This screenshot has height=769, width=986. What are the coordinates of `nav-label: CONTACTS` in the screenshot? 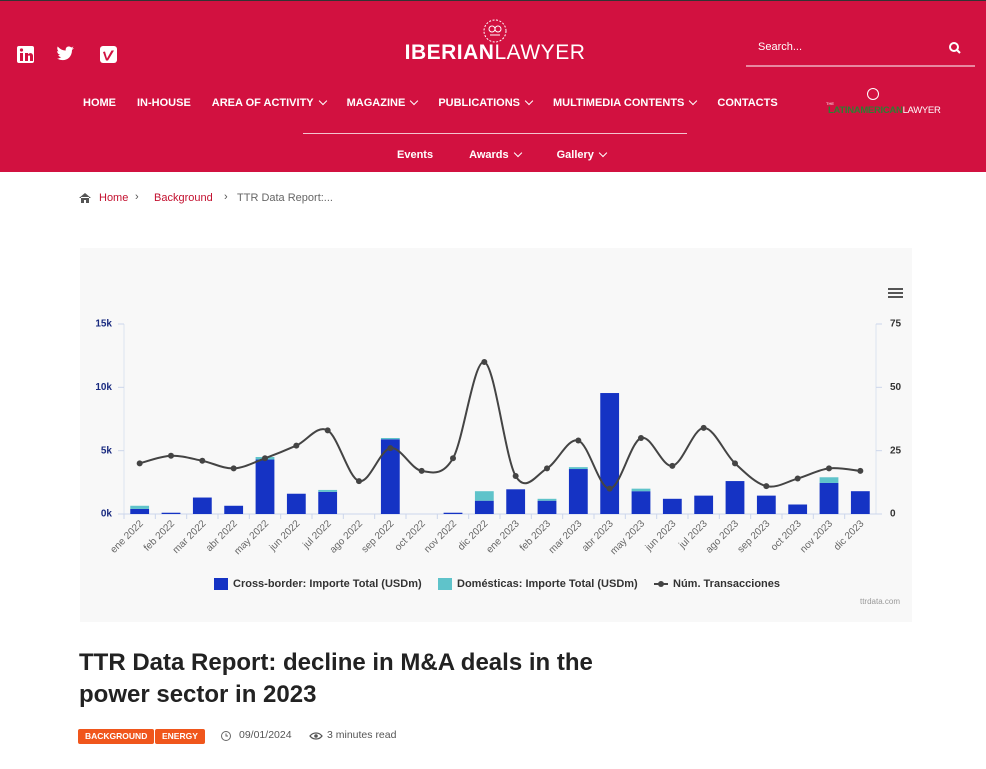 It's located at (747, 103).